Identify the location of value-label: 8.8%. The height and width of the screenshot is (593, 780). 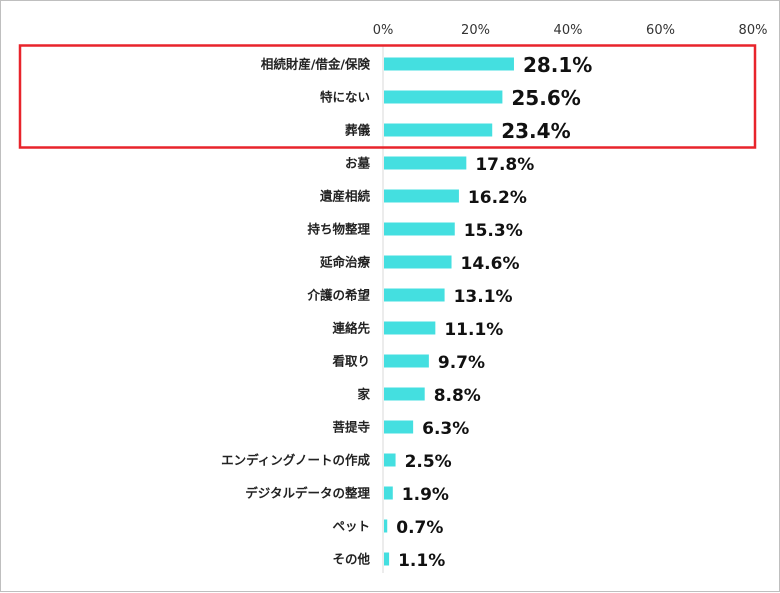
(457, 396).